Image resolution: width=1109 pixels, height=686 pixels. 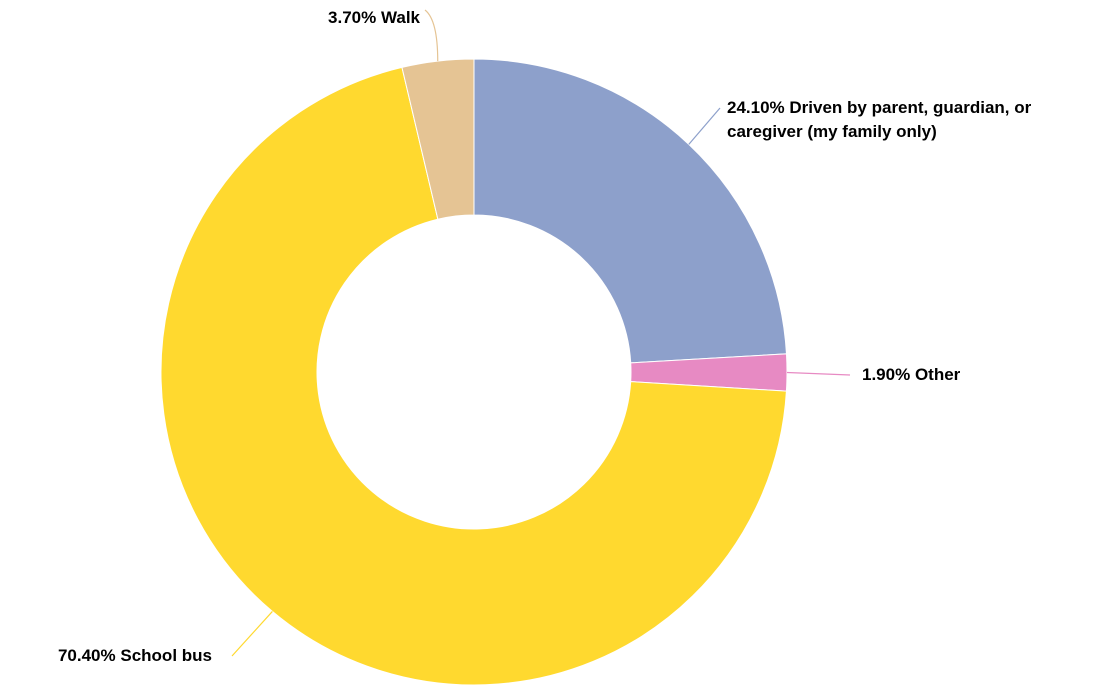 What do you see at coordinates (756, 107) in the screenshot?
I see `value-label: 24.10%` at bounding box center [756, 107].